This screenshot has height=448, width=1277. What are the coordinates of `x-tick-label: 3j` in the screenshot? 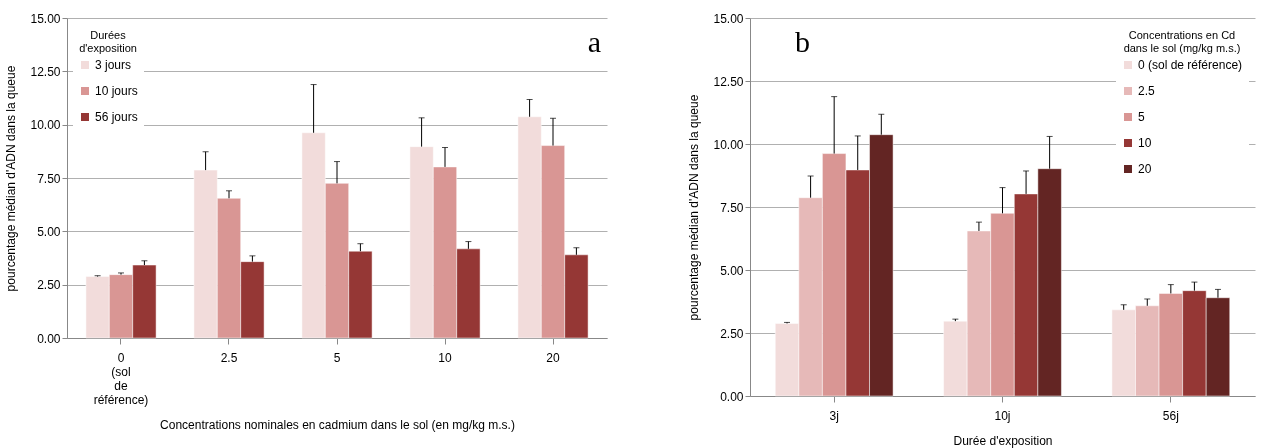 It's located at (834, 415).